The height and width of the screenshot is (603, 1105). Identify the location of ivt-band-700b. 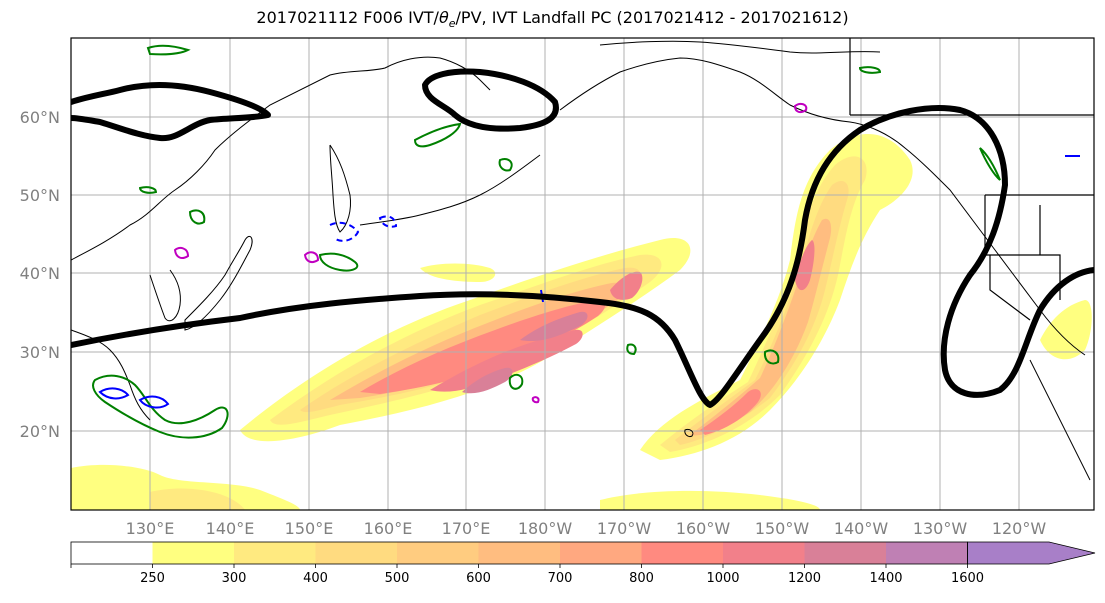
(626, 285).